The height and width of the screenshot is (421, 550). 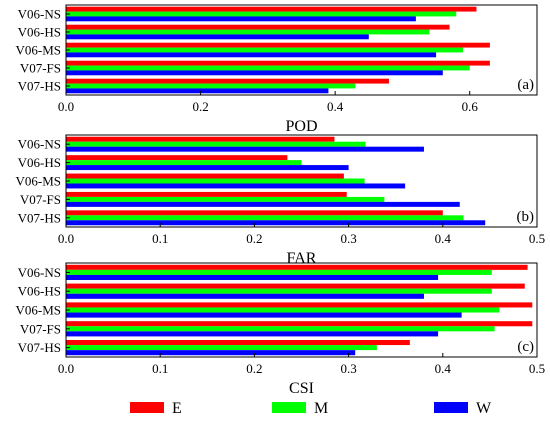 I want to click on legend-item-E: E, so click(x=156, y=408).